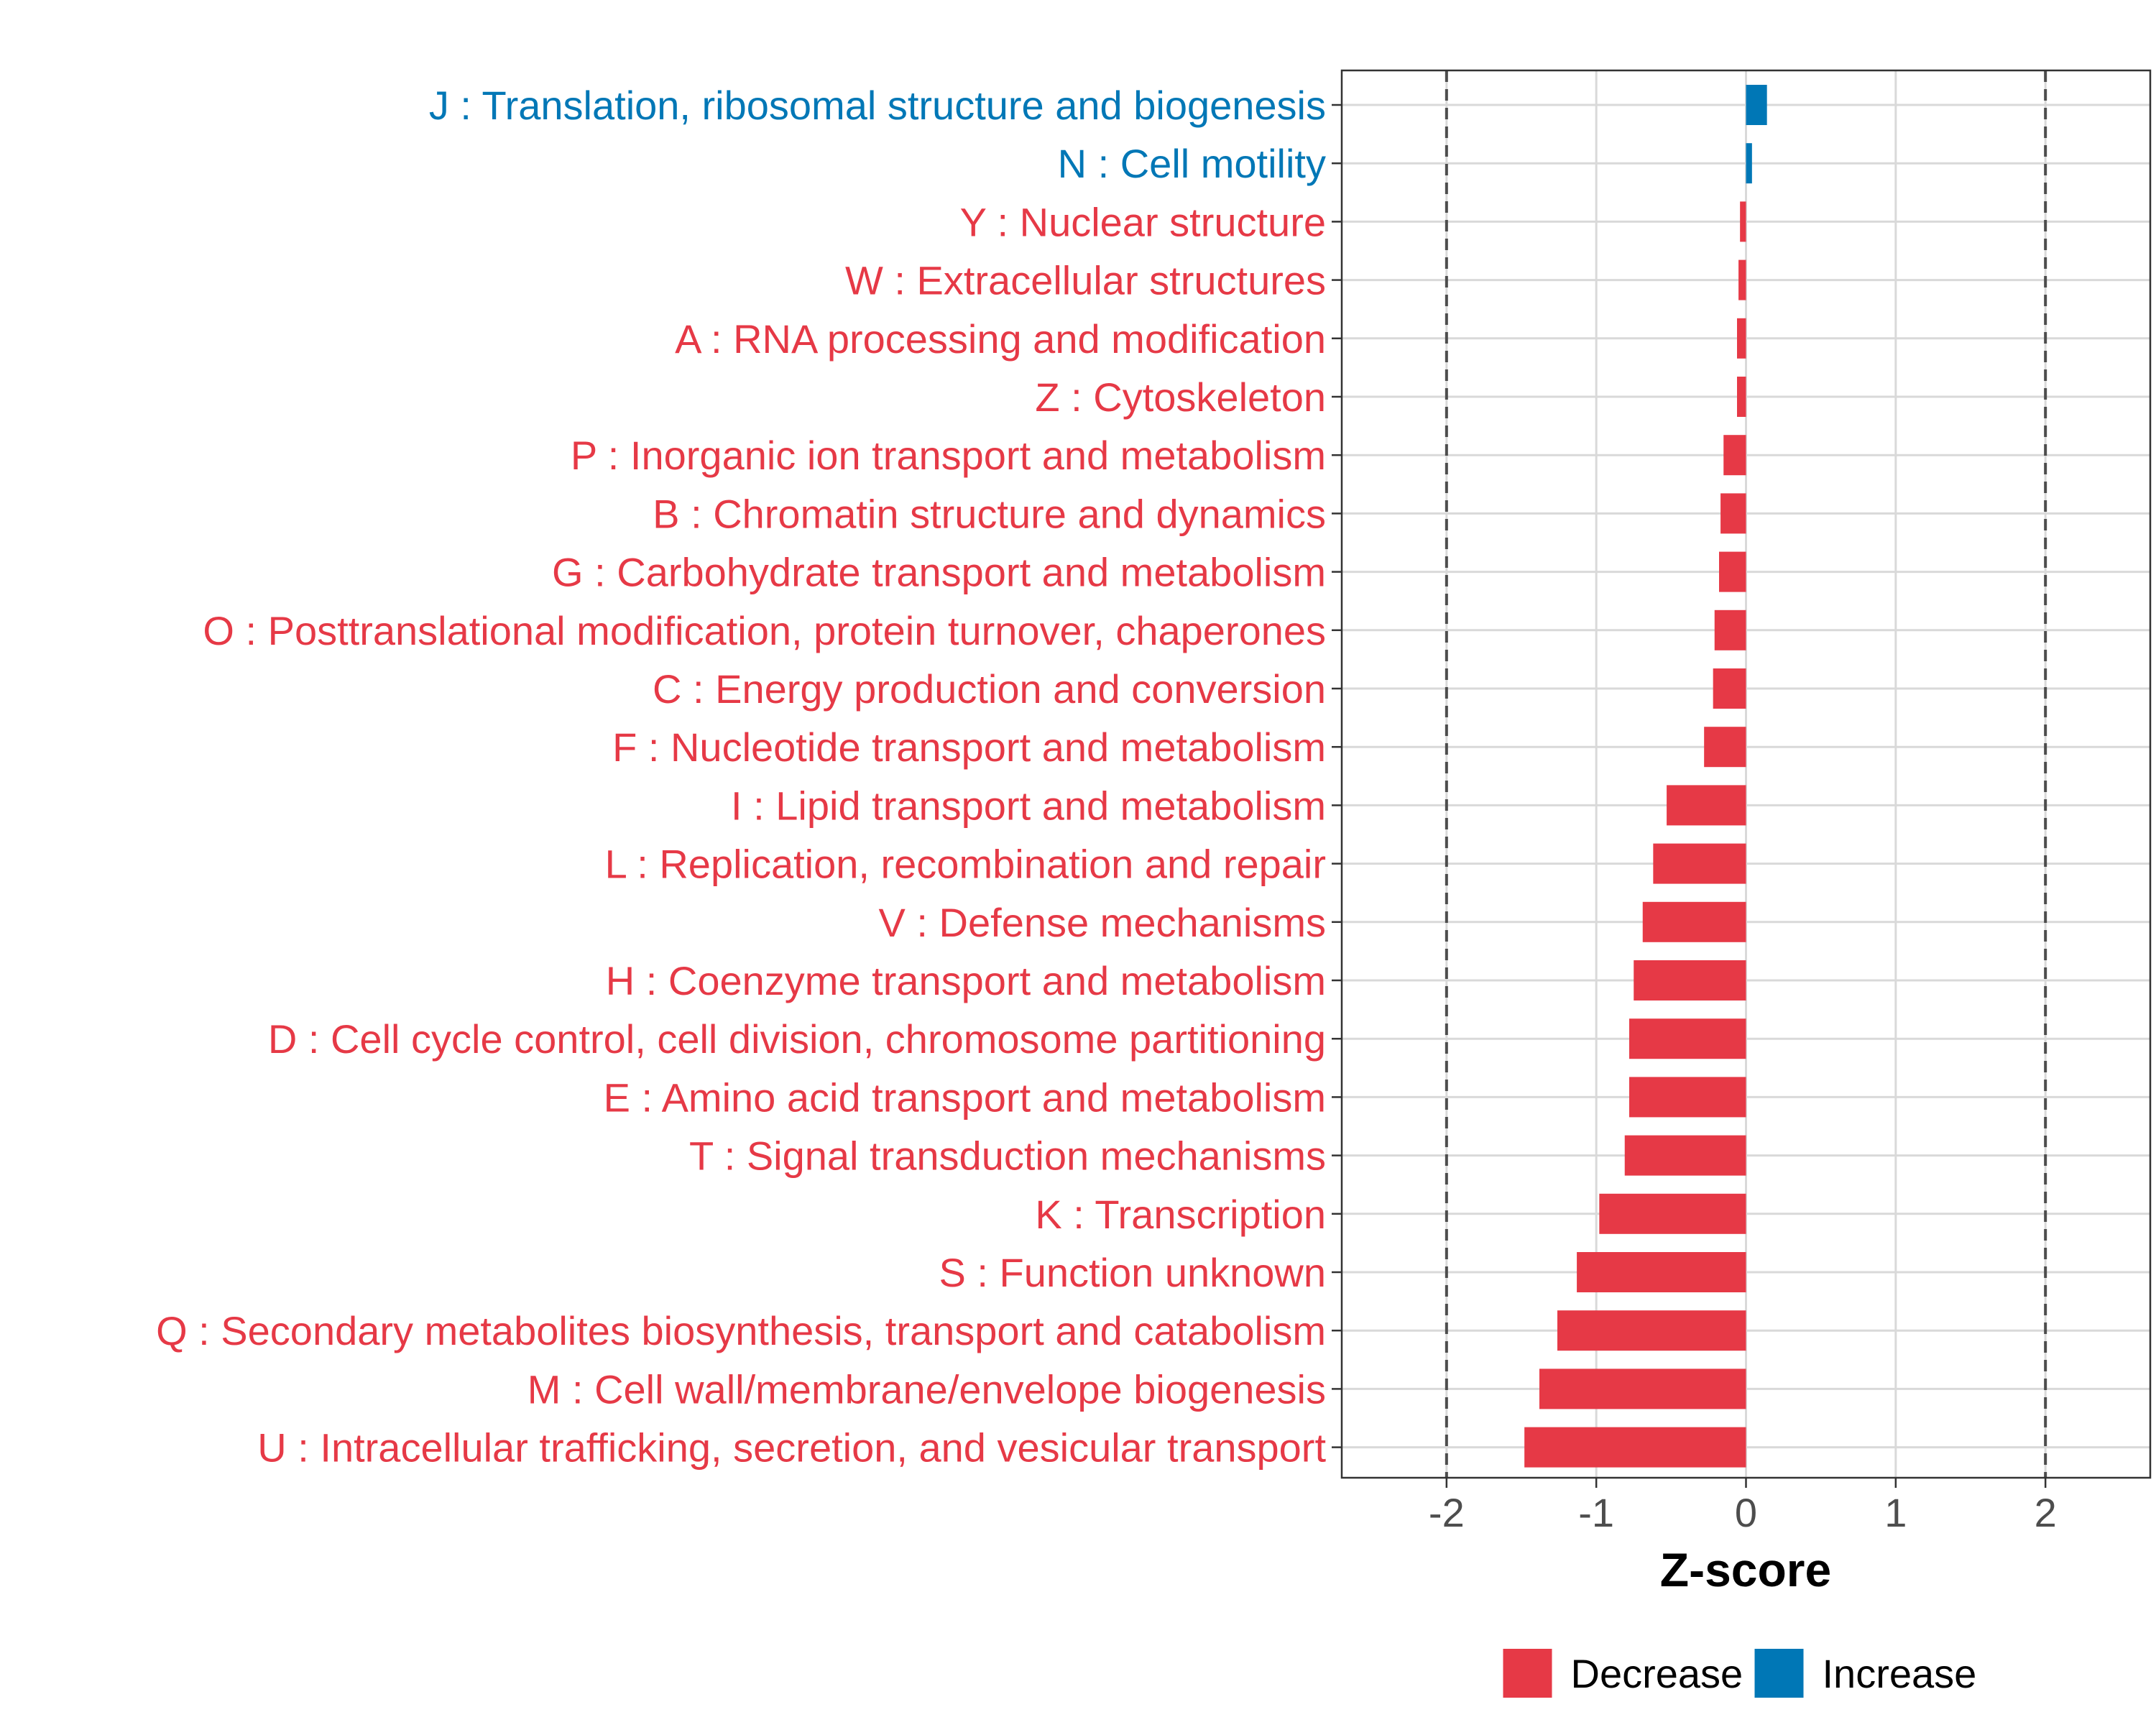 Image resolution: width=2156 pixels, height=1725 pixels. Describe the element at coordinates (1028, 805) in the screenshot. I see `category-label: I : Lipid transport and metabolism` at that location.